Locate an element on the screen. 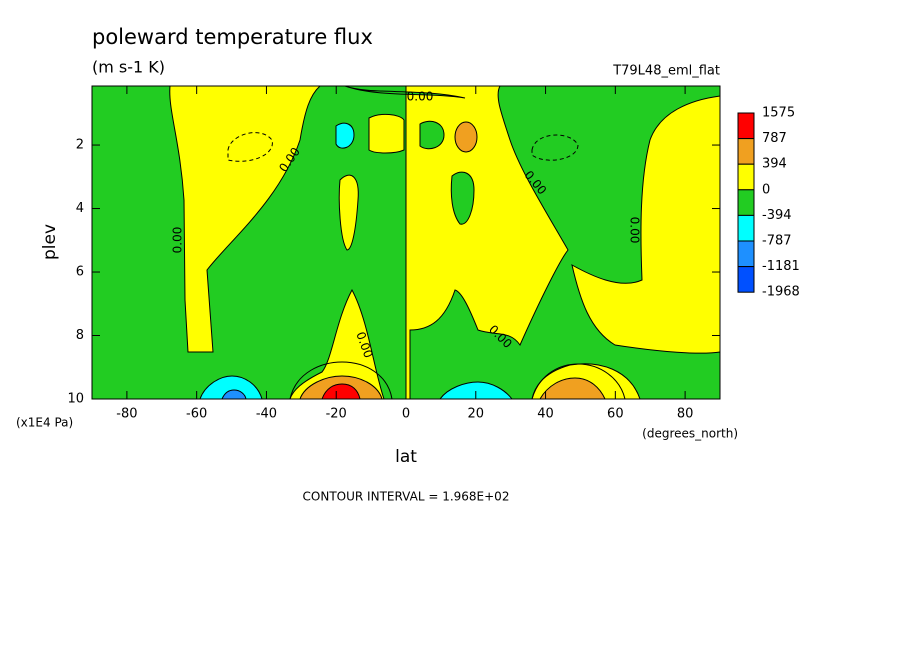 This screenshot has height=654, width=904. x-tick-label: 20 is located at coordinates (476, 414).